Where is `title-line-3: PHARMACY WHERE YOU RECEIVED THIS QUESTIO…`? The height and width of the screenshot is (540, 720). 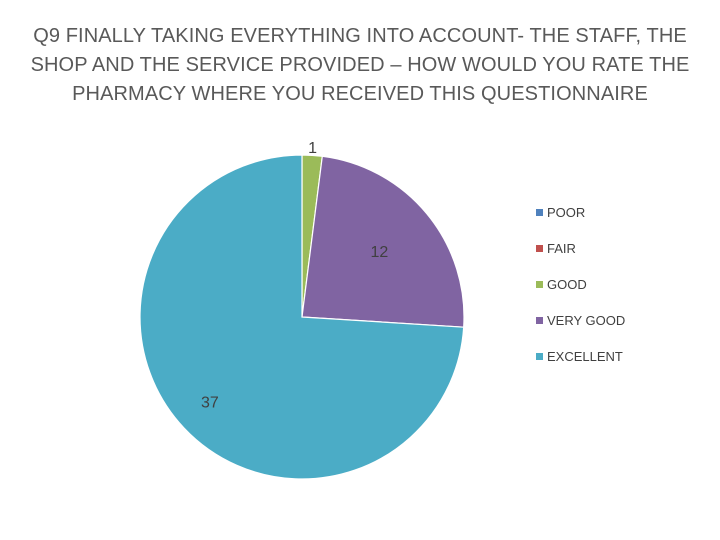
title-line-3: PHARMACY WHERE YOU RECEIVED THIS QUESTIO… is located at coordinates (360, 94).